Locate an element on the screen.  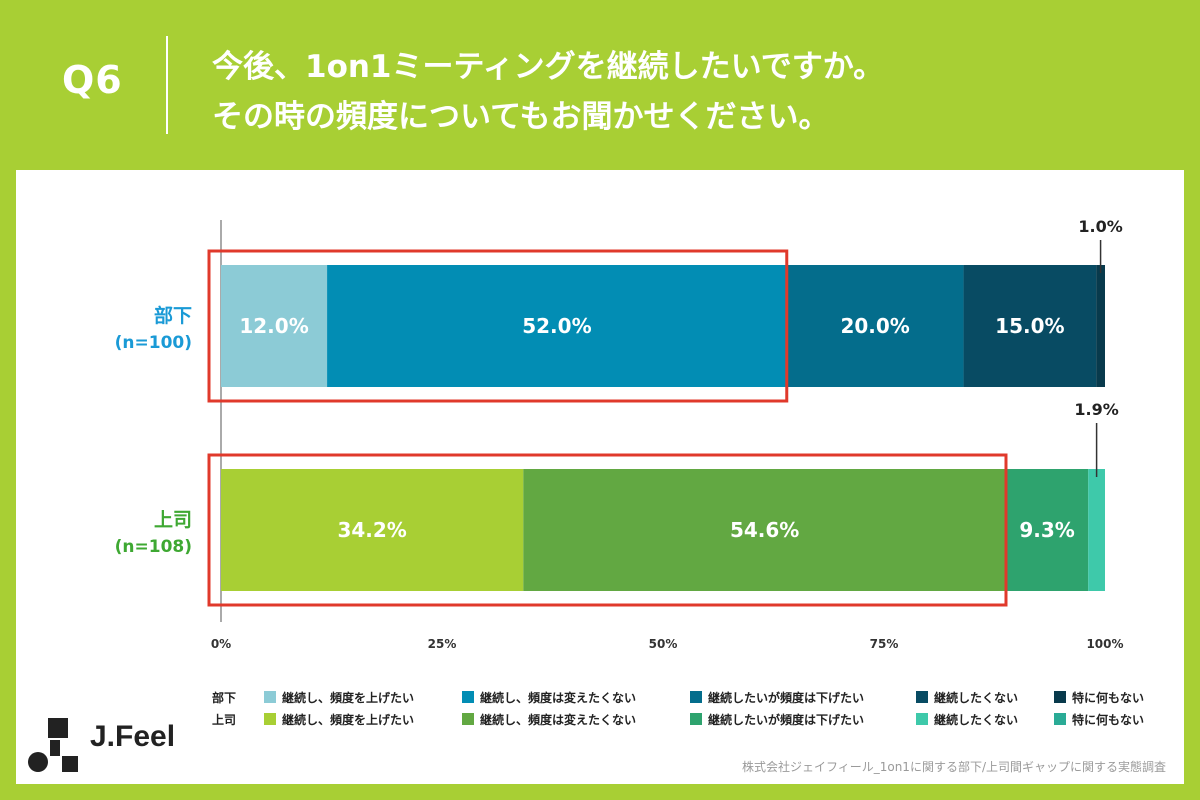
x-tick-label: 75% is located at coordinates (884, 644).